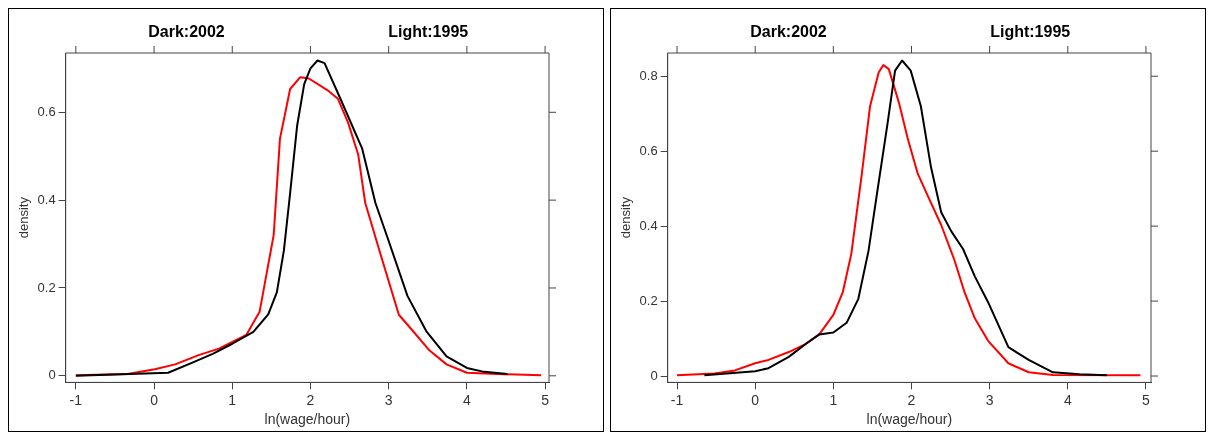 This screenshot has height=432, width=1216. What do you see at coordinates (648, 75) in the screenshot?
I see `y-tick-label: 0.8` at bounding box center [648, 75].